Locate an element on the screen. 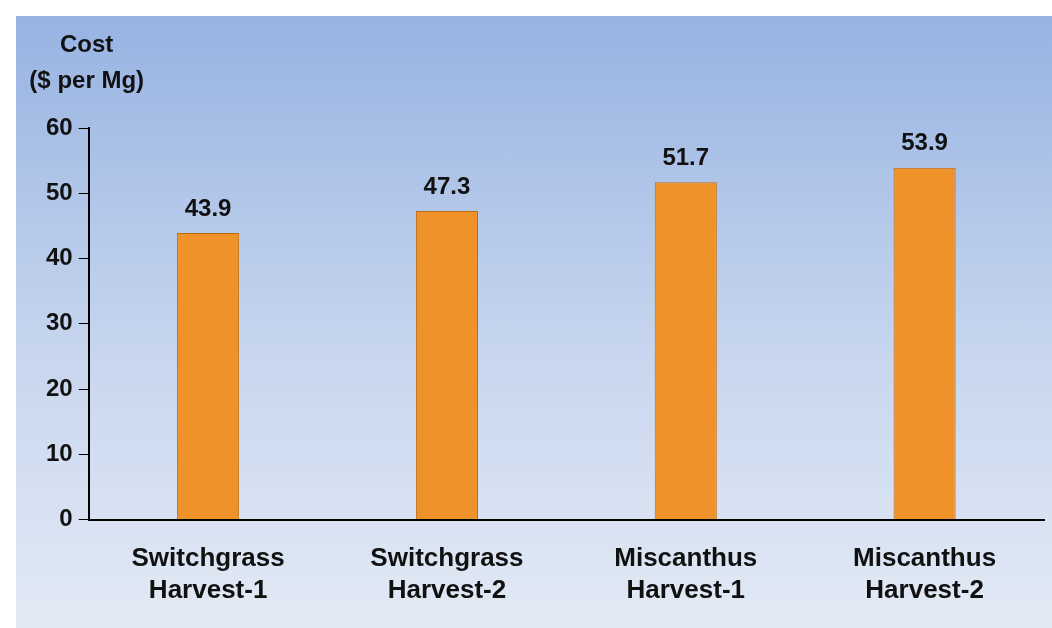  data-label: 43.9 is located at coordinates (208, 207).